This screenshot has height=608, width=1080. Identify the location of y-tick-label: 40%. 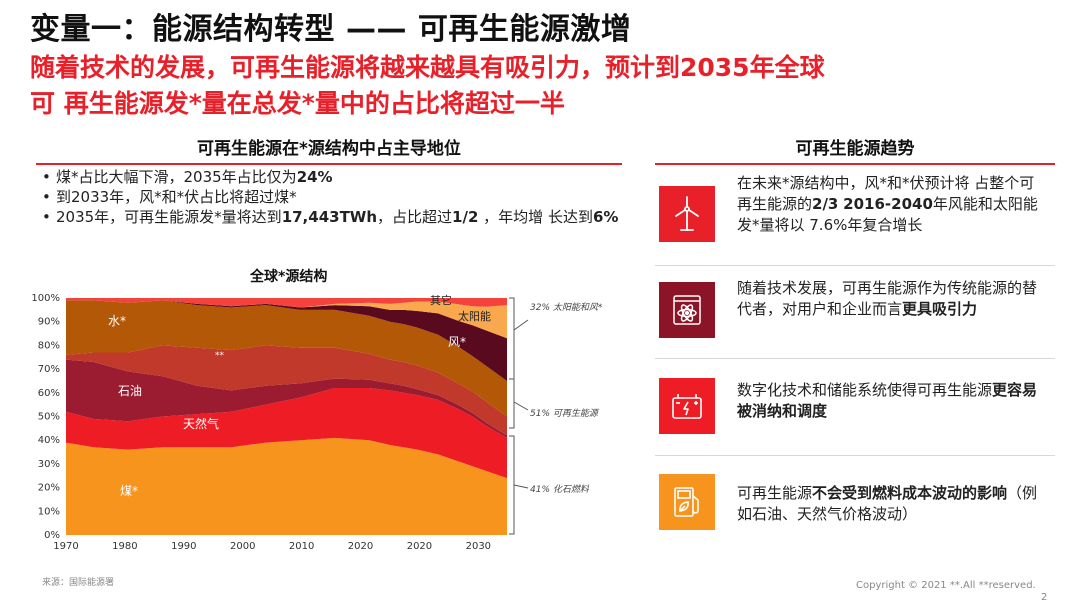
(49, 440).